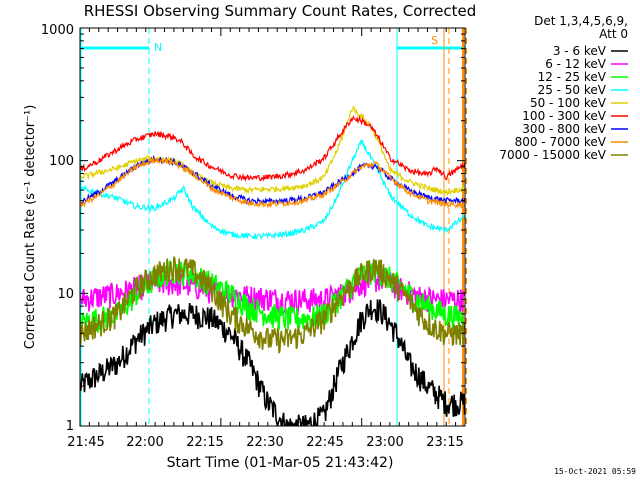 The height and width of the screenshot is (480, 640). What do you see at coordinates (272, 148) in the screenshot?
I see `series-line-100to300keV` at bounding box center [272, 148].